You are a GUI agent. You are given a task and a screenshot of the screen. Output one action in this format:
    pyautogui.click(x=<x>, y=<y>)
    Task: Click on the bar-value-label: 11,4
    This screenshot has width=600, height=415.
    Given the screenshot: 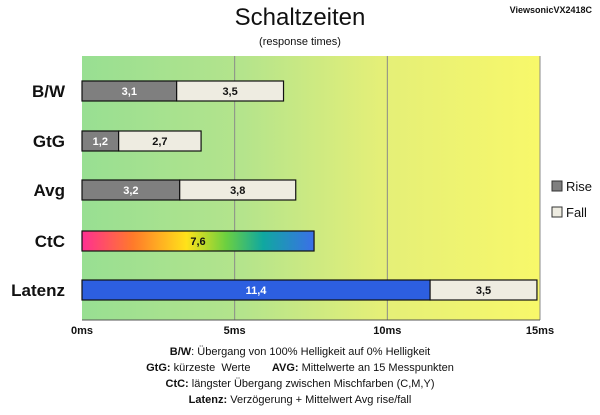 What is the action you would take?
    pyautogui.click(x=257, y=291)
    